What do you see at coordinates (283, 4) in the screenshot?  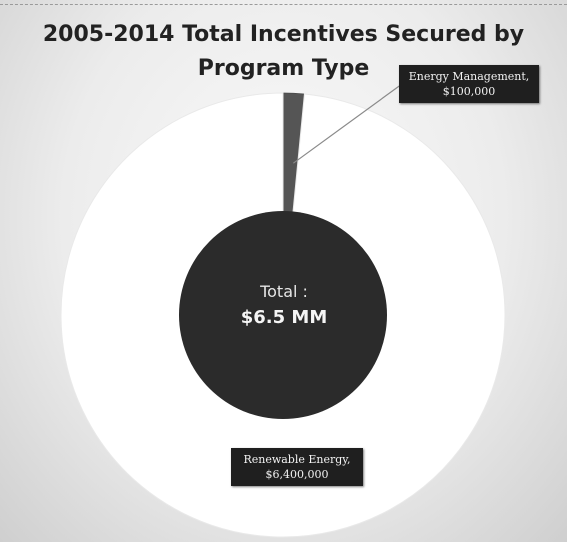 I see `top-rule-divider` at bounding box center [283, 4].